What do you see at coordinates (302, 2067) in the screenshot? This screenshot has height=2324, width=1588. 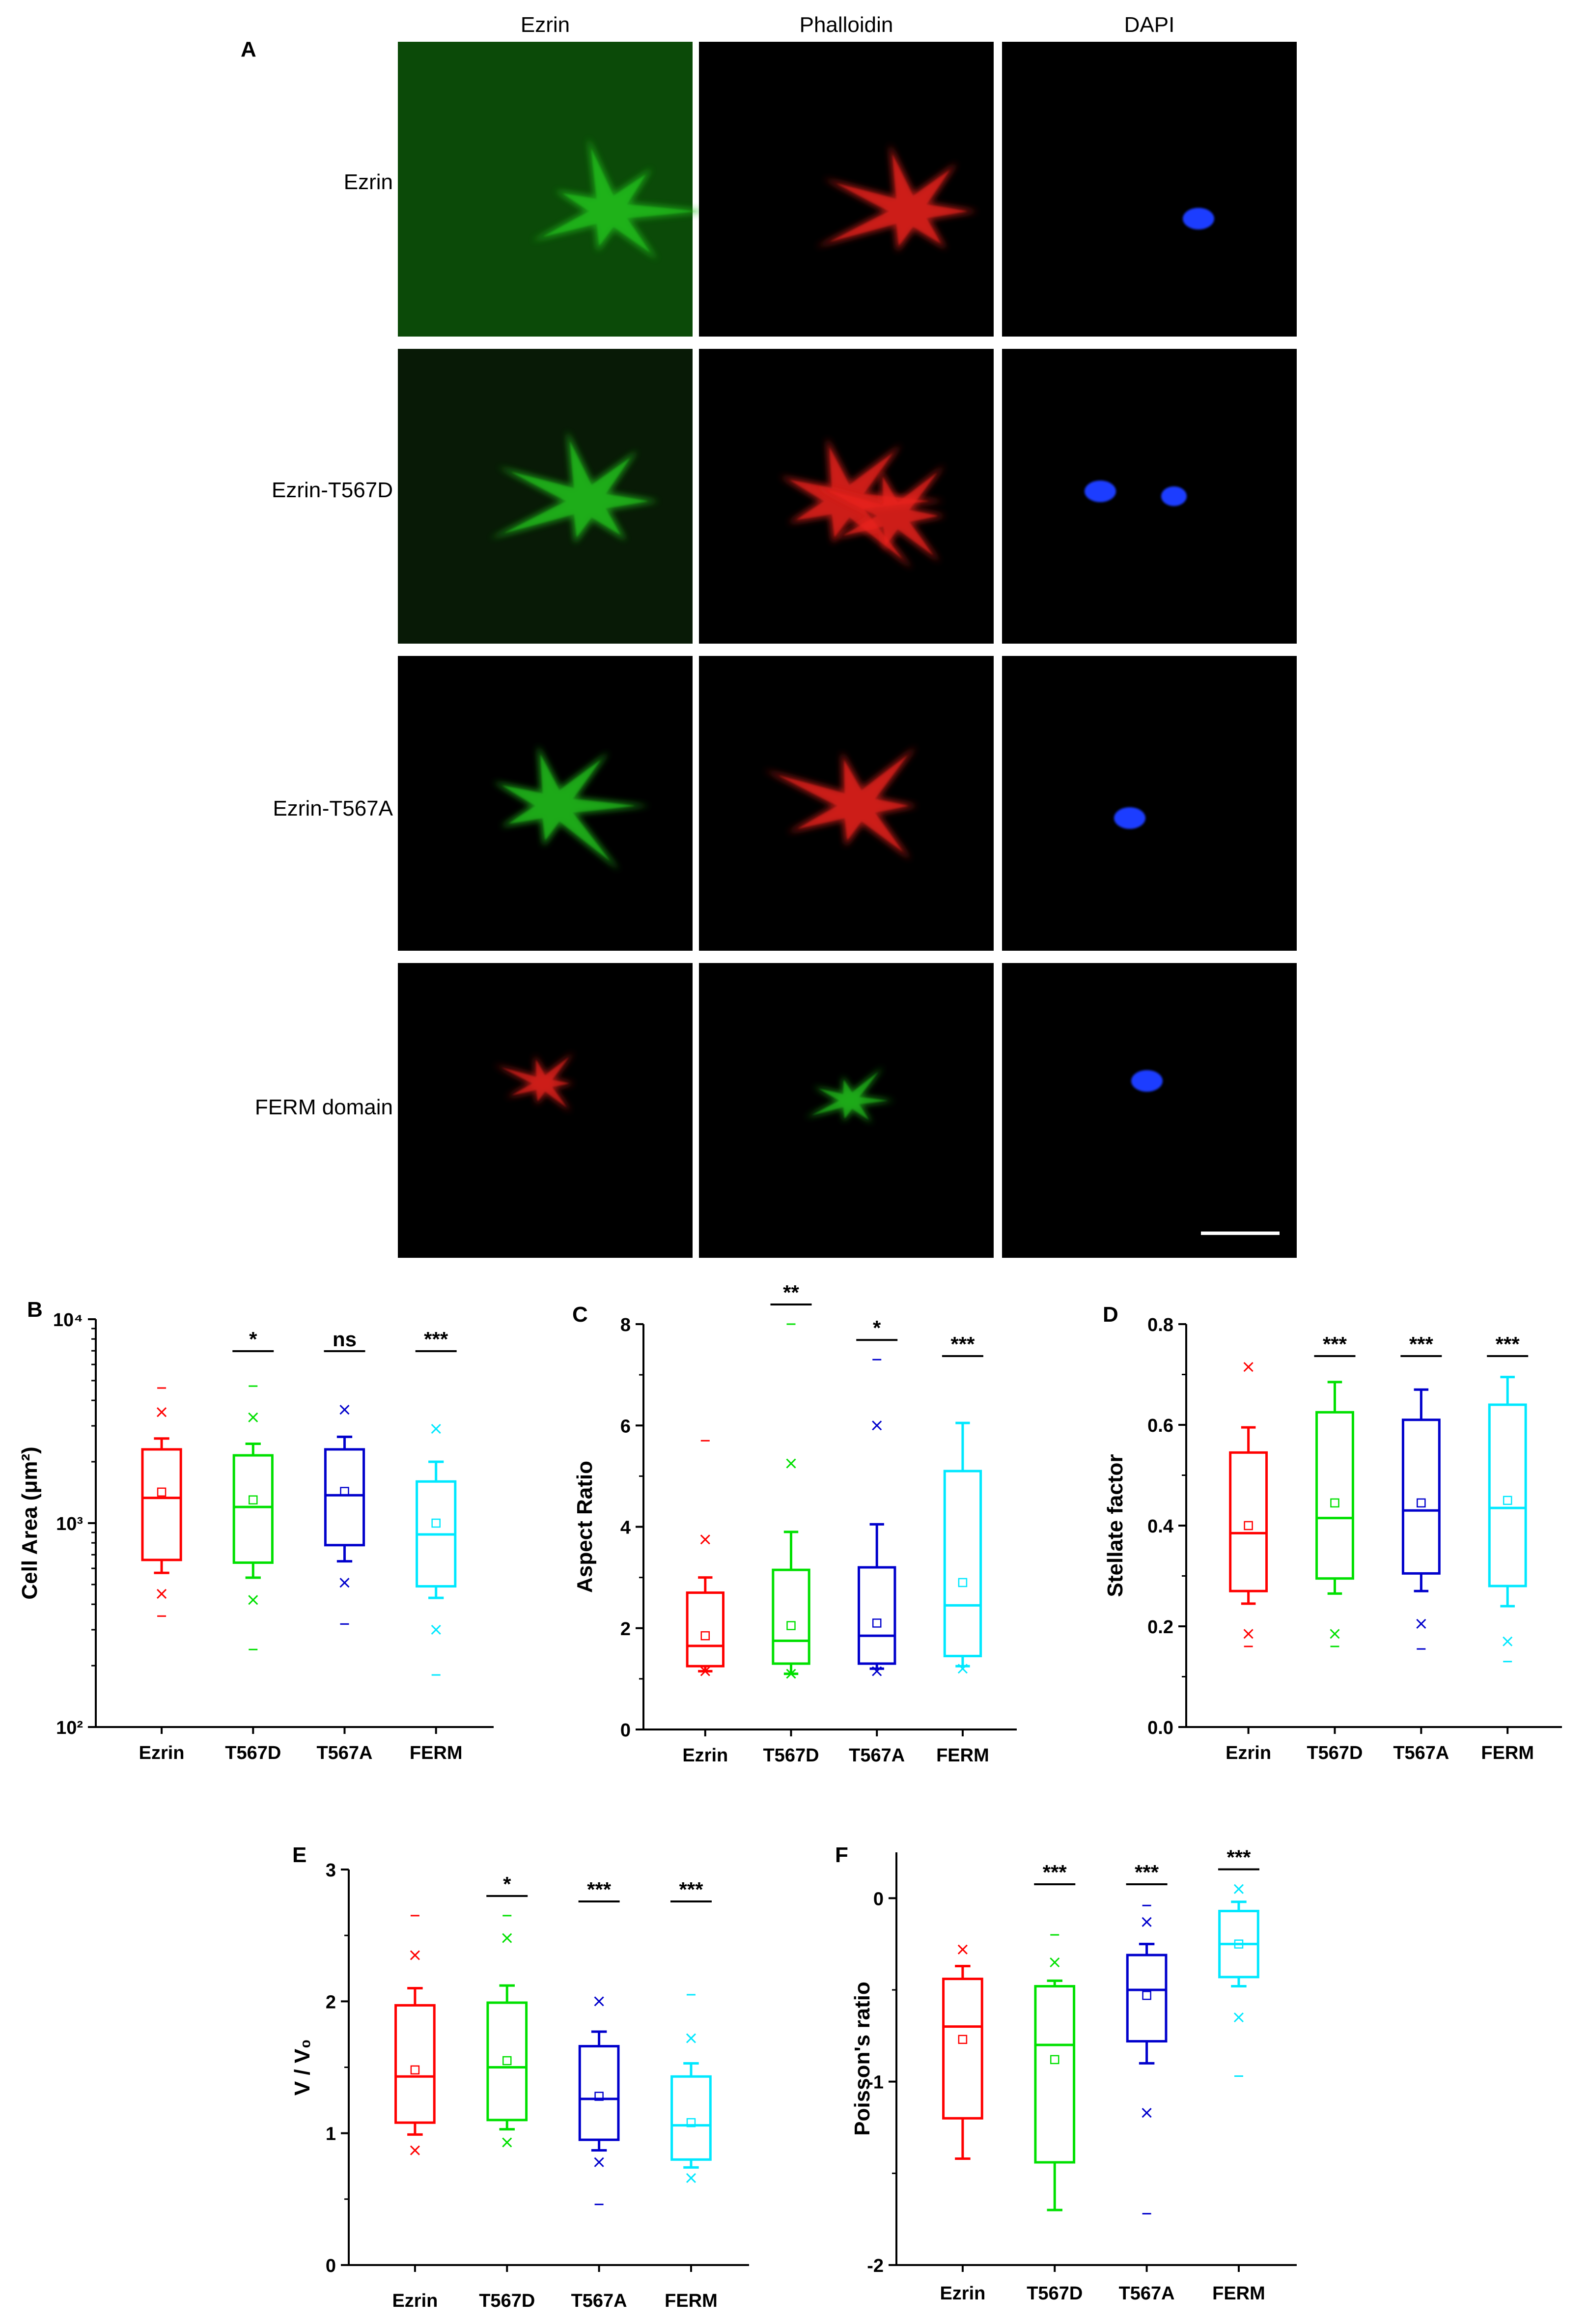 I see `y-axis-label: V / V₀` at bounding box center [302, 2067].